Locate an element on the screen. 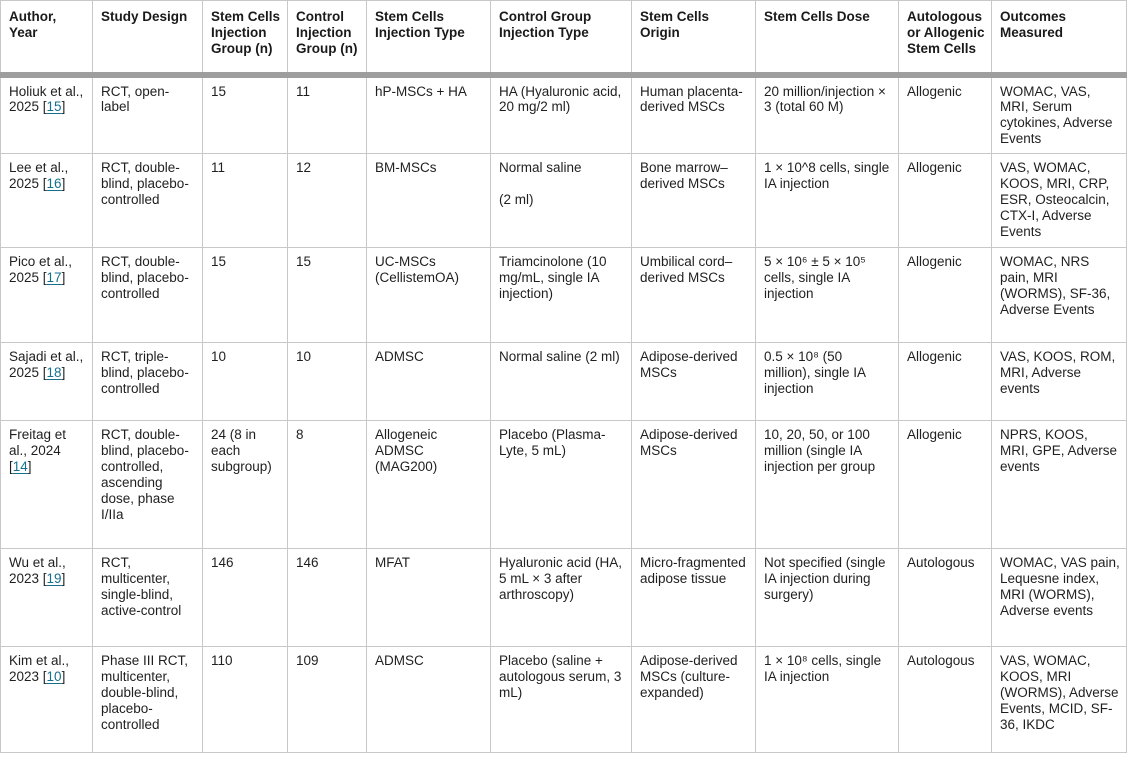 The image size is (1127, 765). author-cell: Lee et al., 2025 [16] is located at coordinates (46, 201).